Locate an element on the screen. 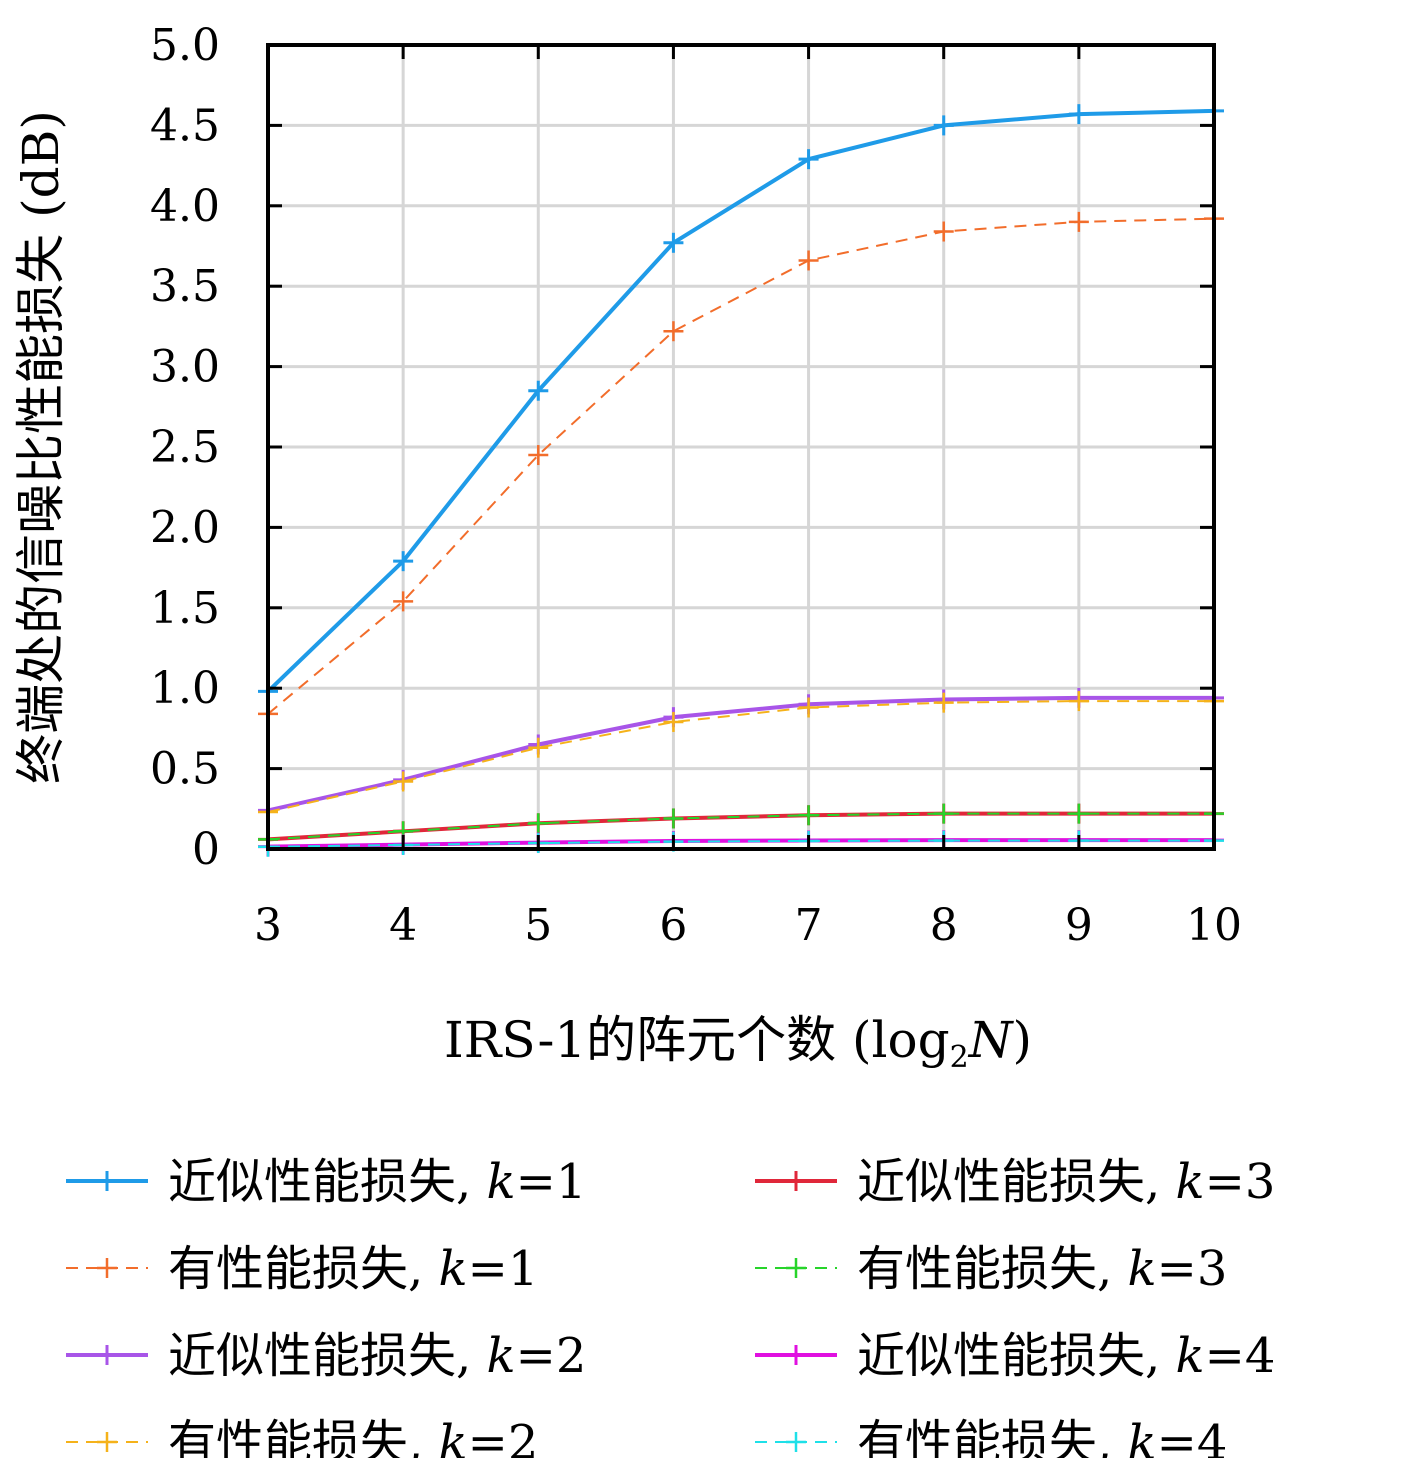 The width and height of the screenshot is (1417, 1458). x-tick-label: 4 is located at coordinates (403, 925).